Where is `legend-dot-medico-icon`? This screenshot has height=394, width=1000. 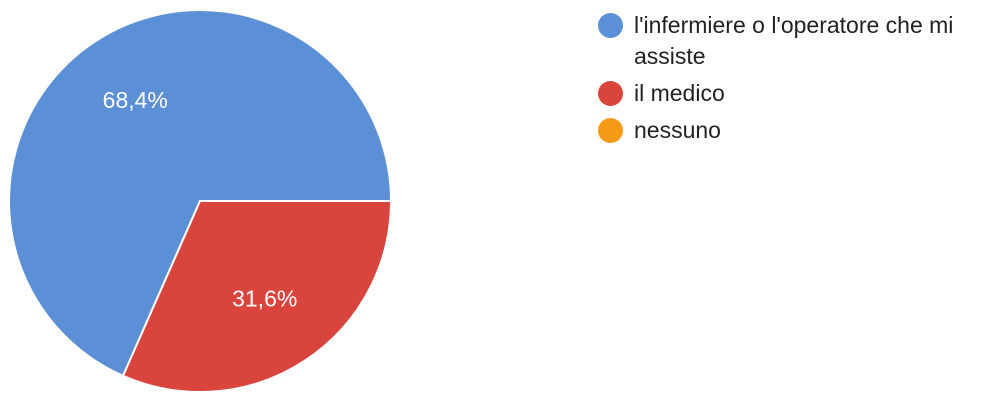 legend-dot-medico-icon is located at coordinates (610, 93).